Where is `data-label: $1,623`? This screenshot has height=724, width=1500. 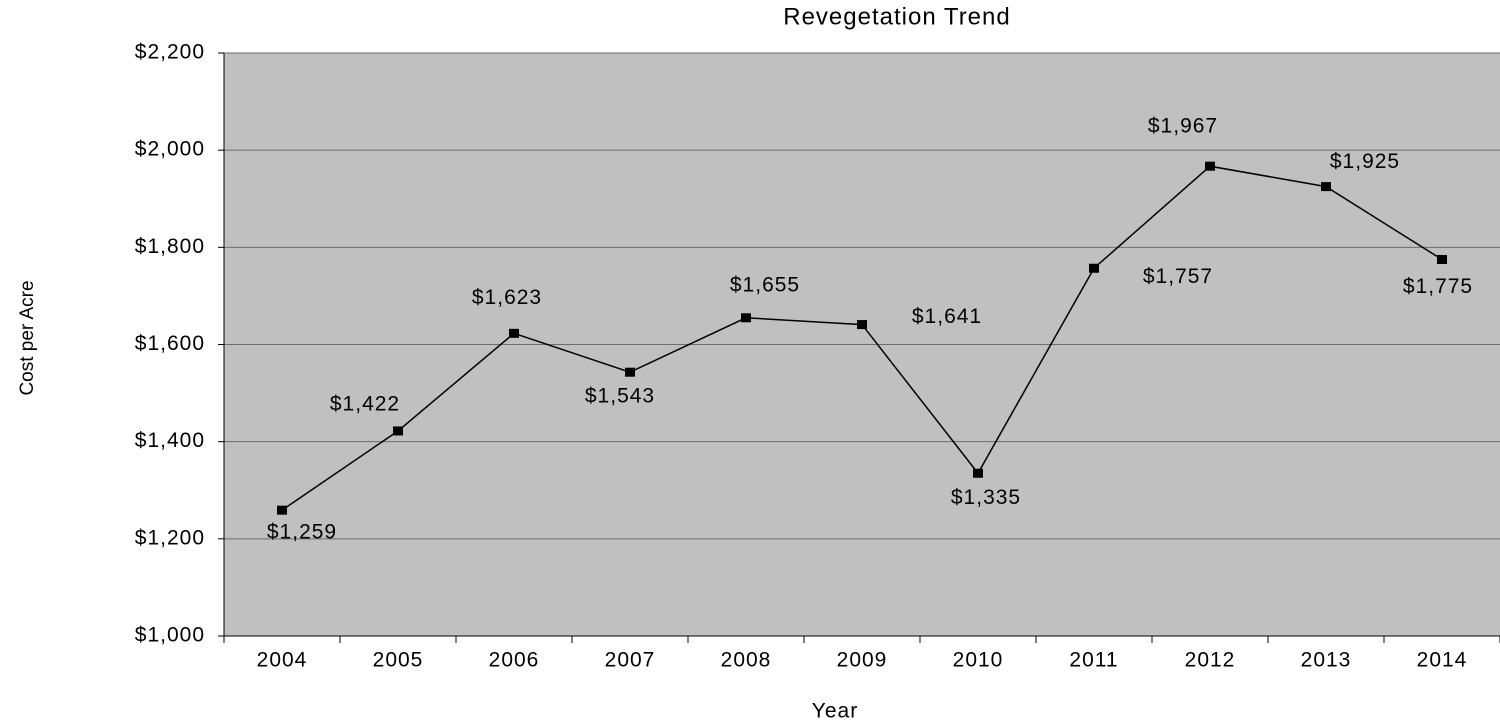
data-label: $1,623 is located at coordinates (507, 297).